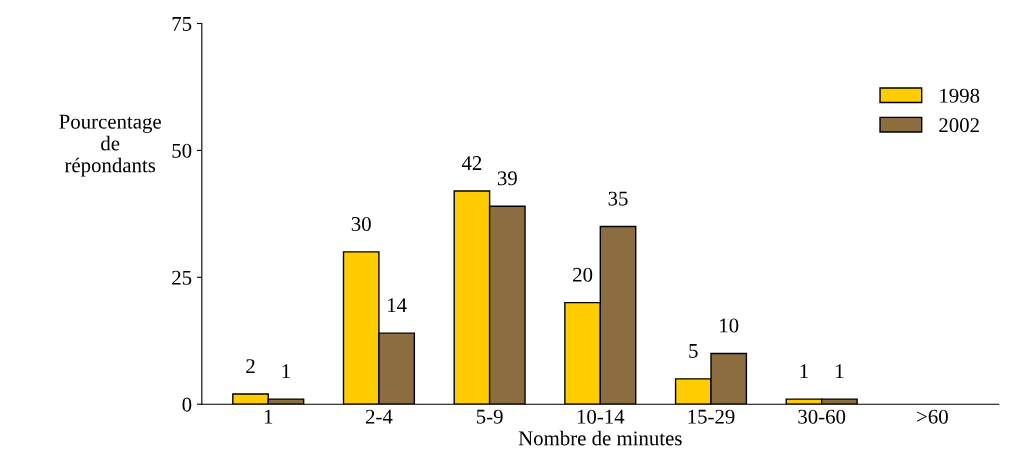 This screenshot has width=1035, height=470. What do you see at coordinates (182, 277) in the screenshot?
I see `y-tick-label: 25` at bounding box center [182, 277].